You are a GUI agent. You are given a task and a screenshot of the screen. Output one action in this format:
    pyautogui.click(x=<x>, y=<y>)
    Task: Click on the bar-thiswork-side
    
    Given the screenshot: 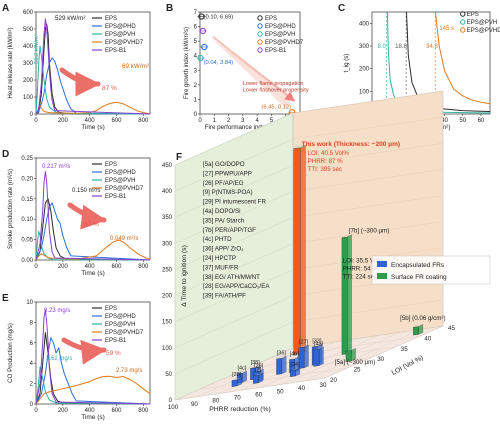 What is the action you would take?
    pyautogui.click(x=303, y=250)
    